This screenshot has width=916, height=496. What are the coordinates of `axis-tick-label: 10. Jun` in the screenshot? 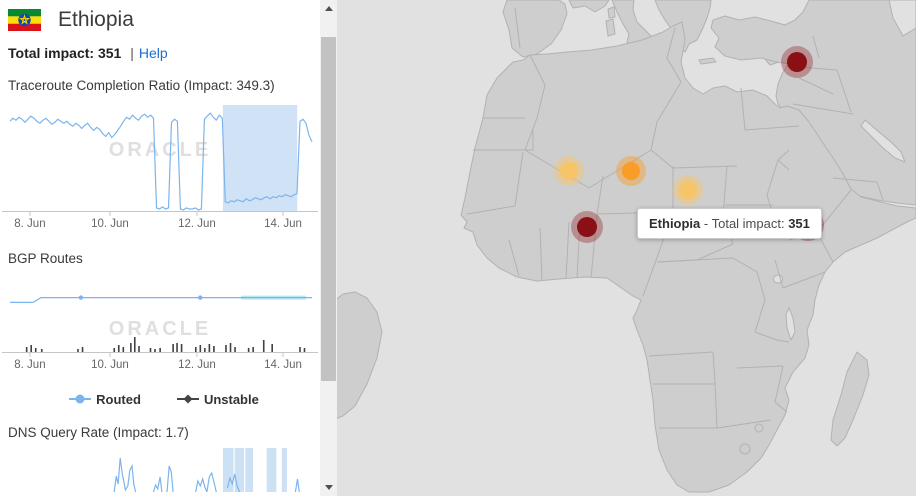 It's located at (110, 224).